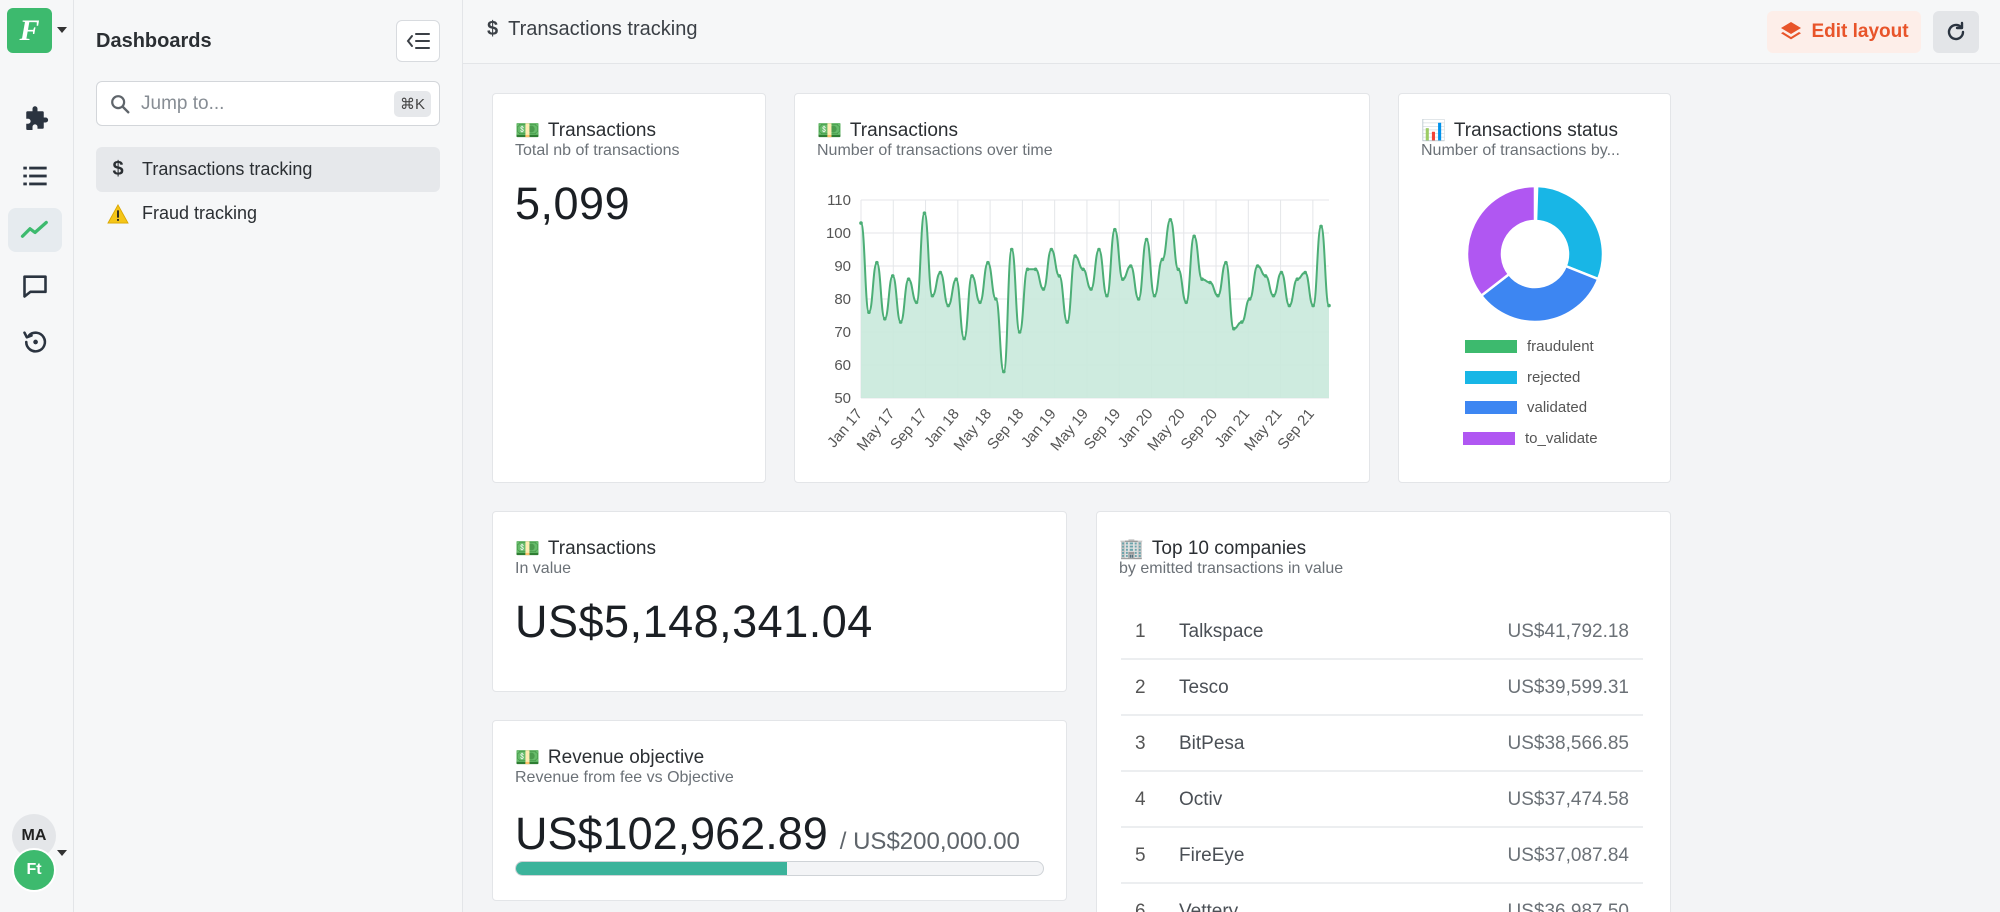 This screenshot has width=2000, height=912. What do you see at coordinates (34, 870) in the screenshot?
I see `org-avatar: Ft` at bounding box center [34, 870].